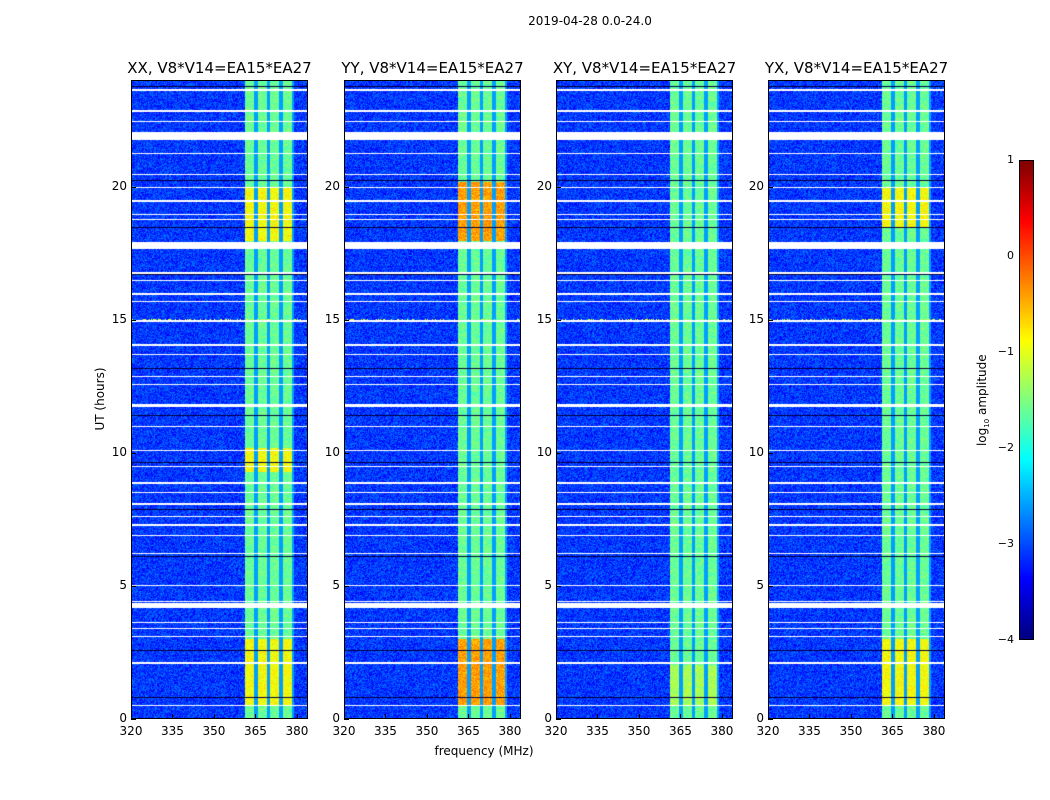  I want to click on figure-title: 2019-04-28 0.0-24.0, so click(590, 21).